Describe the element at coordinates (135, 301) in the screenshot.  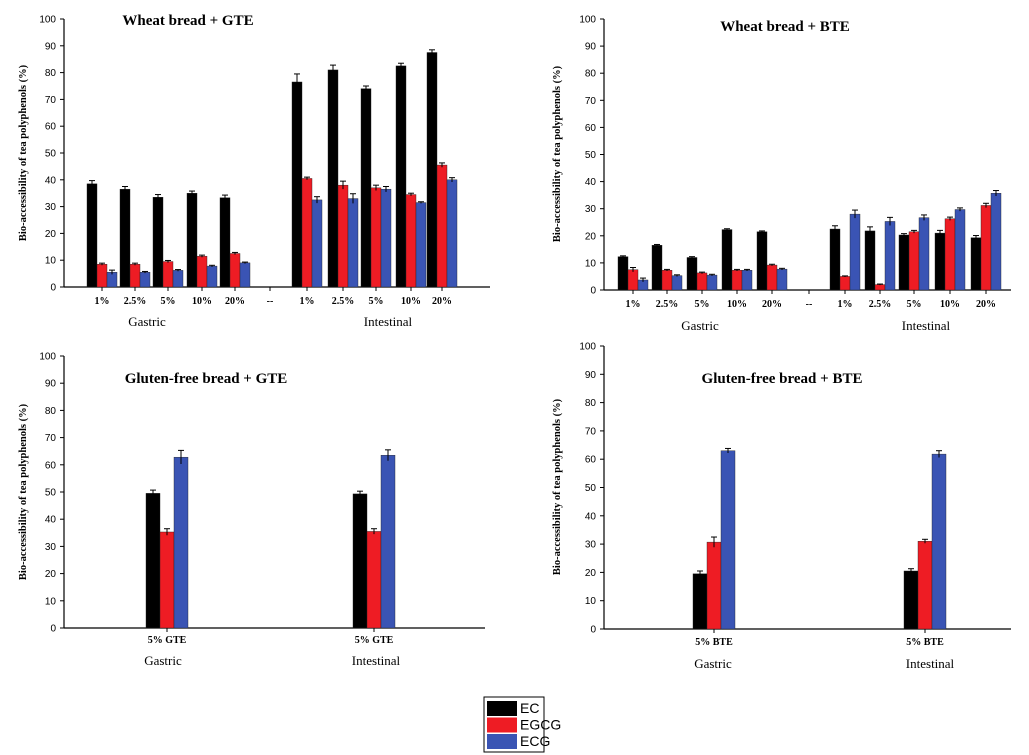
I see `x-tick-label: 2.5%` at that location.